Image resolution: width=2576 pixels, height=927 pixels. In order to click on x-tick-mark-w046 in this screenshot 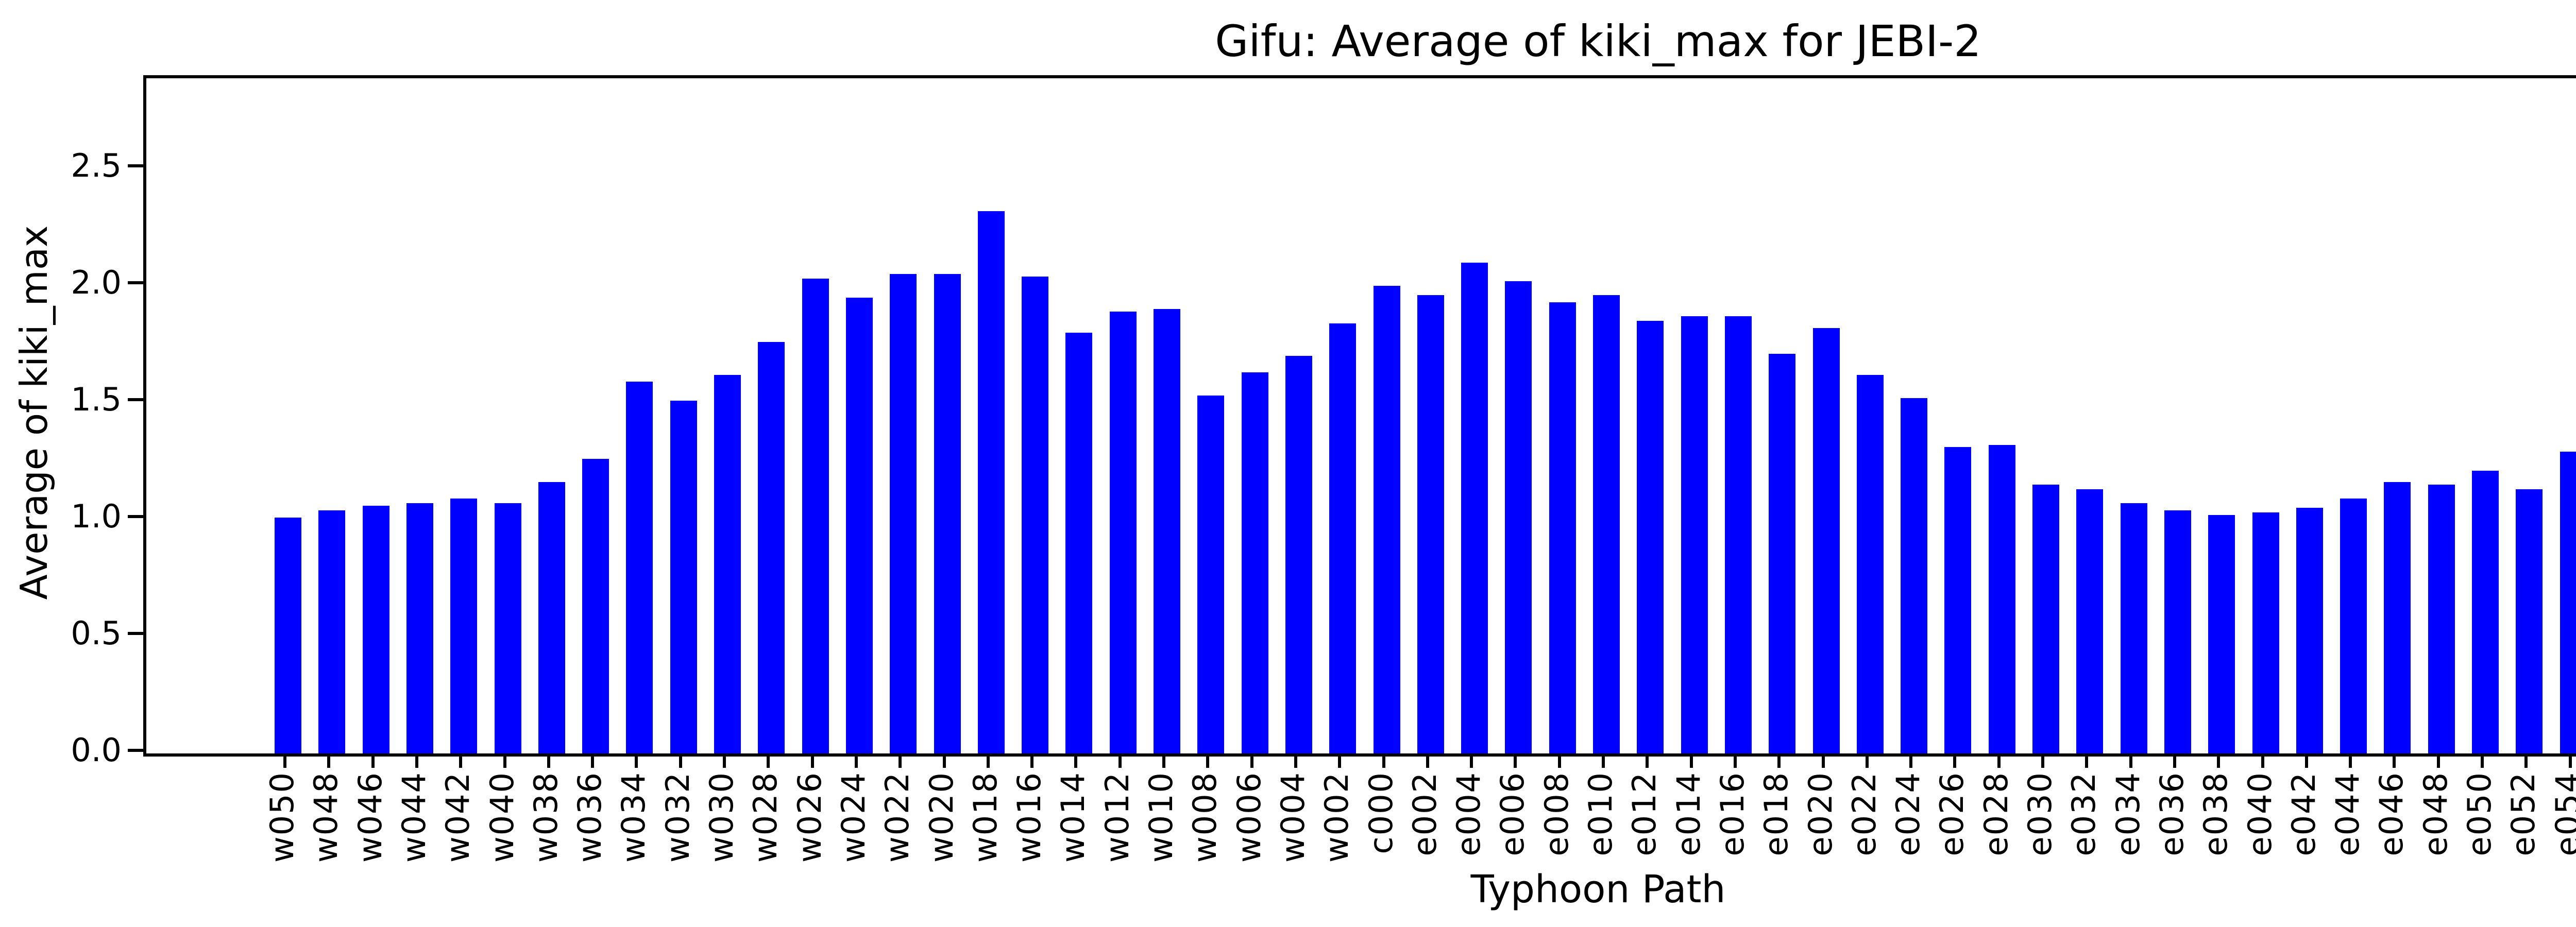, I will do `click(373, 760)`.